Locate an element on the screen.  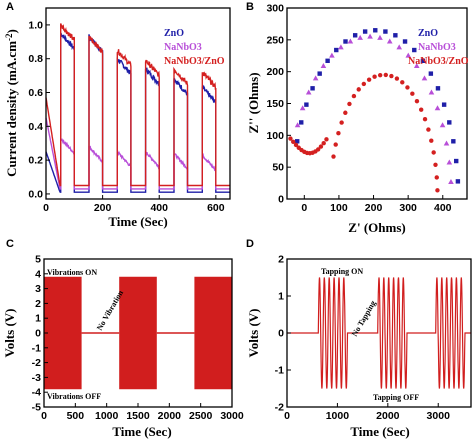
panel-a-xtick-label: 0 is located at coordinates (46, 208).